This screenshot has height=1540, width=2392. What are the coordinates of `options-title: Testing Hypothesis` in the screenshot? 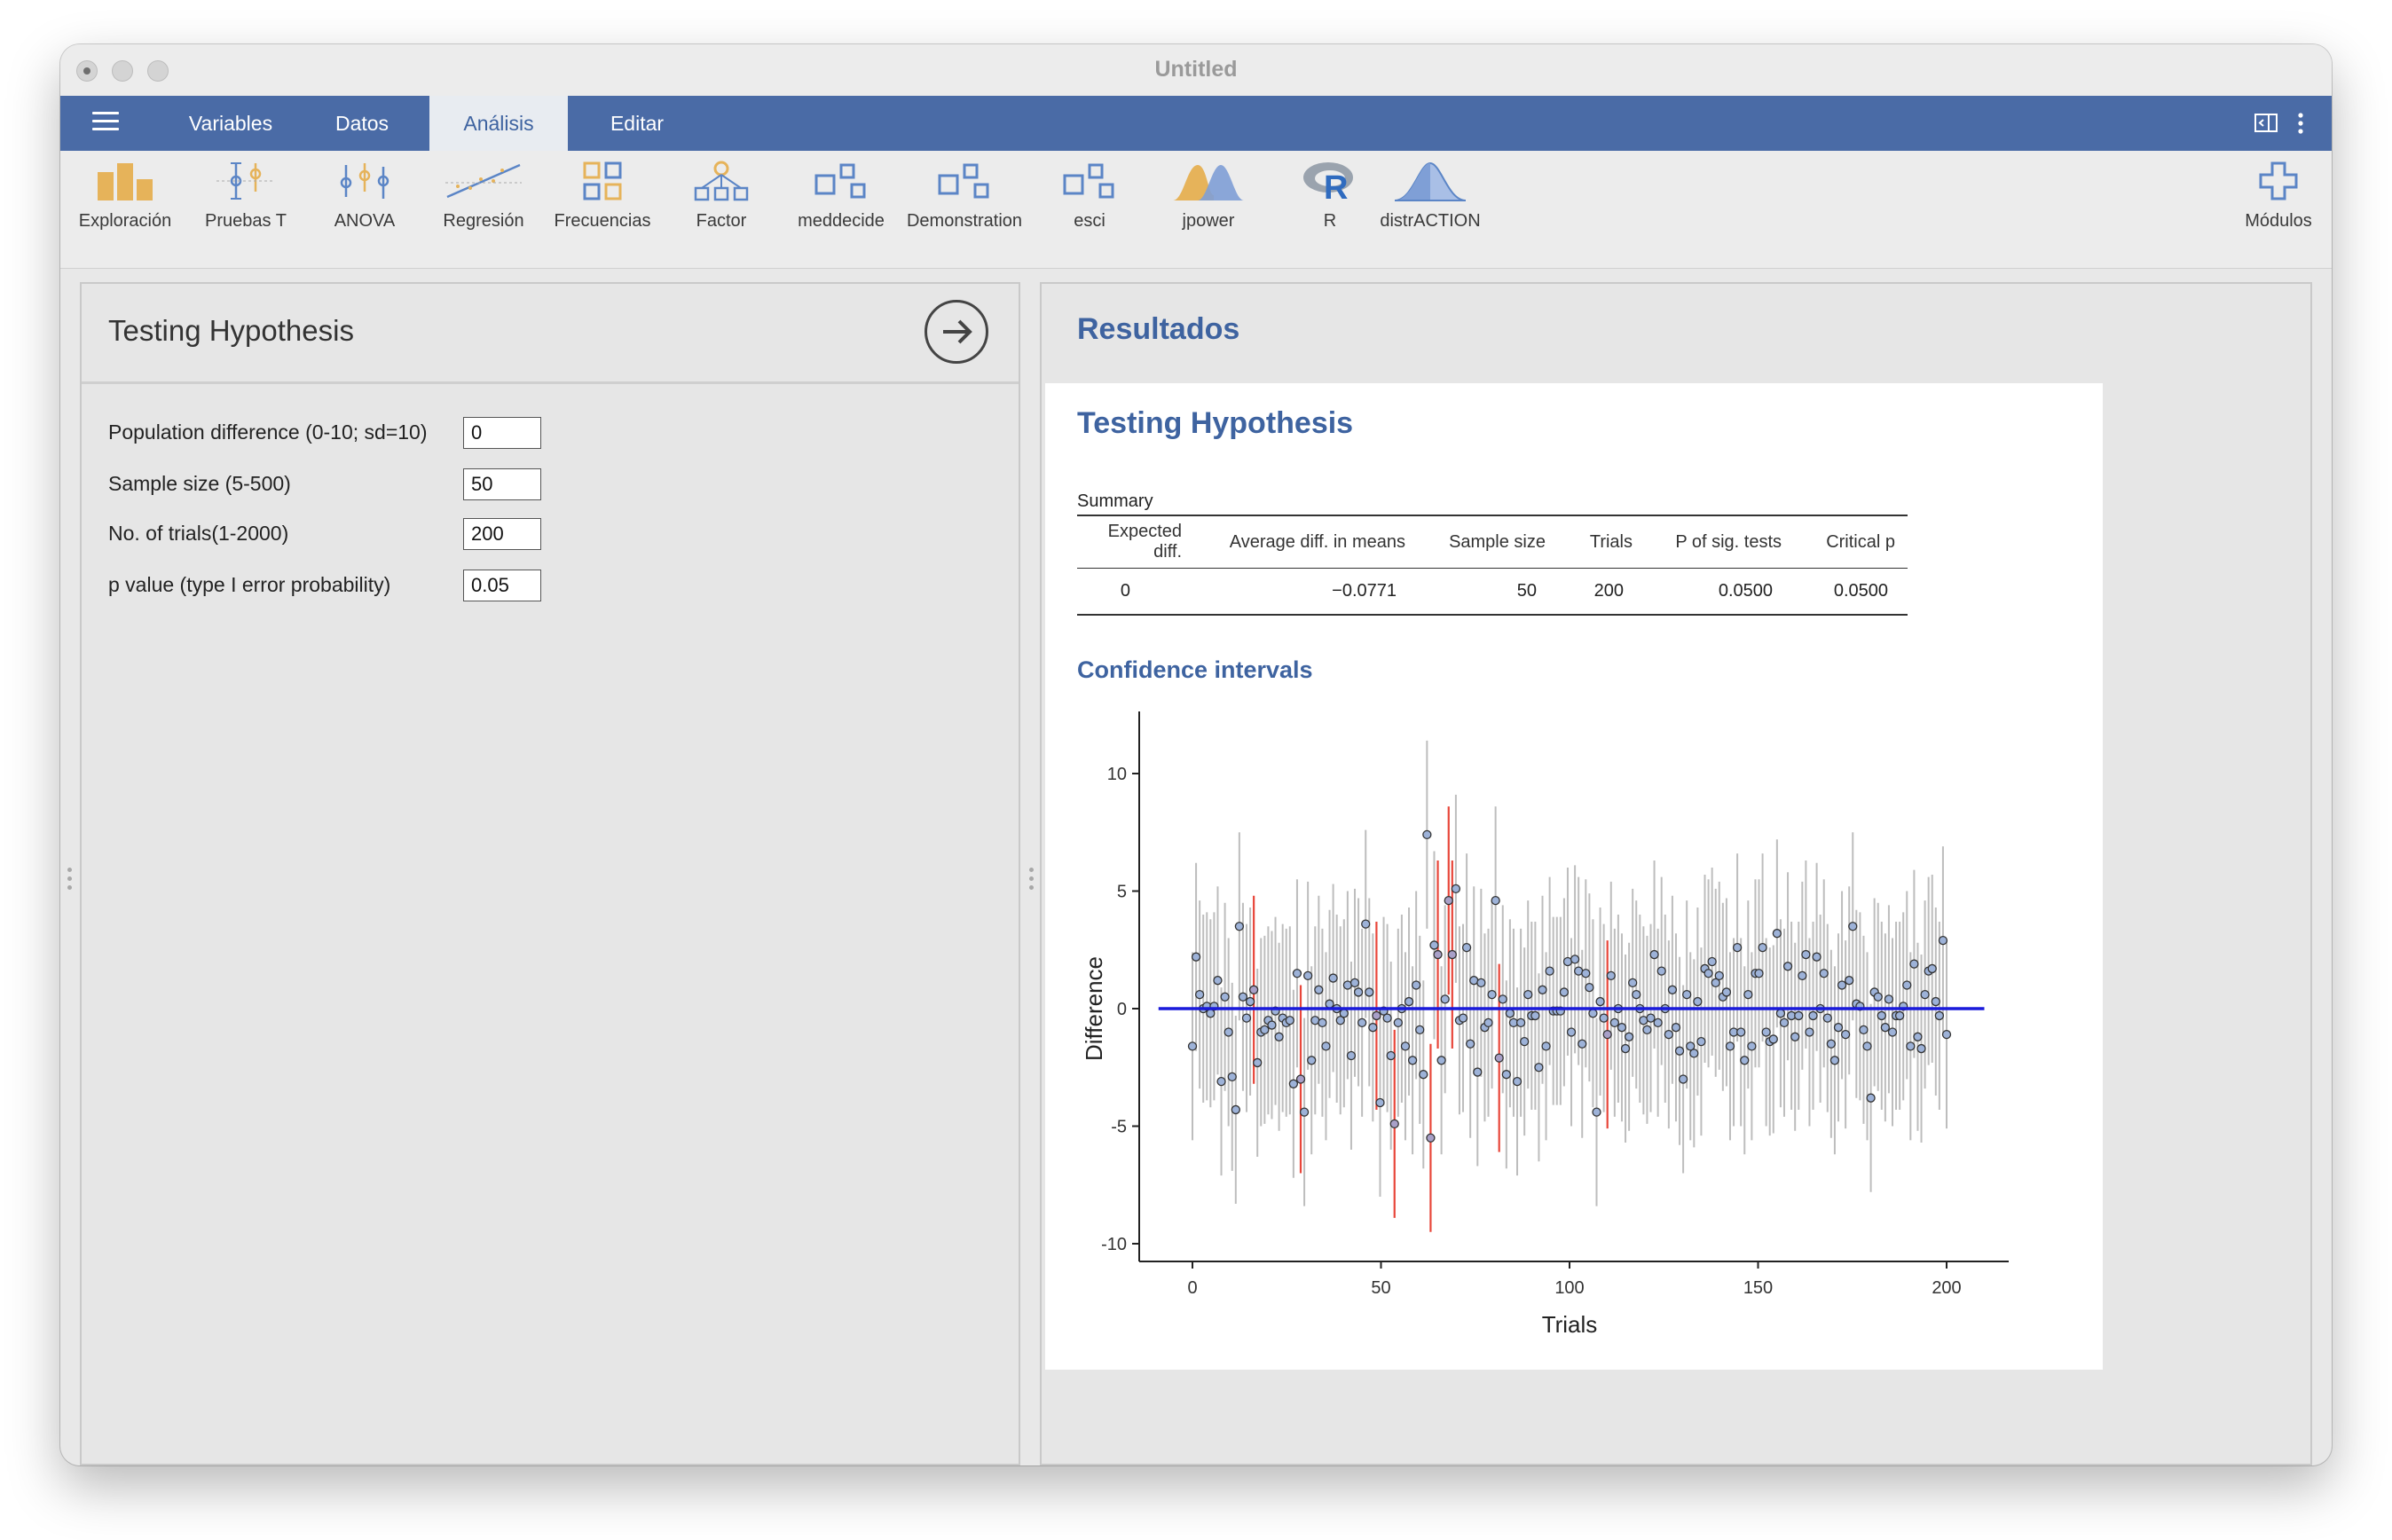 It's located at (231, 330).